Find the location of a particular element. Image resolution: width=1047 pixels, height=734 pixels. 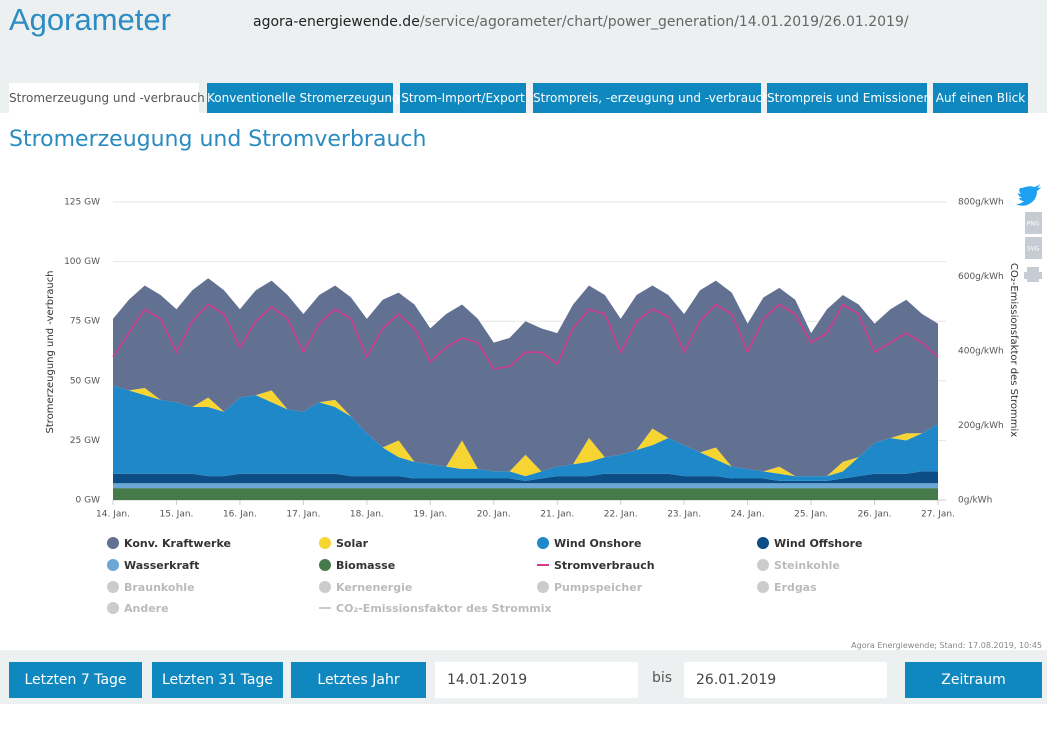

y-tick-label: 125 GW is located at coordinates (82, 203).